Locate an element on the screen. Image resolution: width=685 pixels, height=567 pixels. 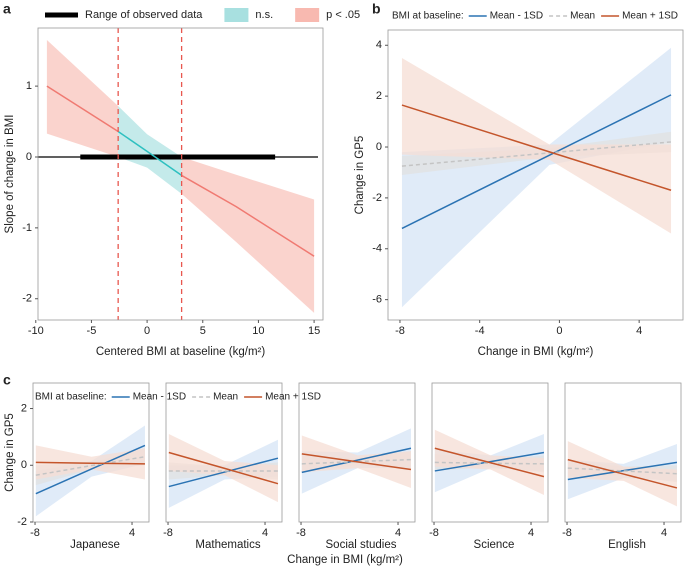
x-tick-label: -4 is located at coordinates (480, 331).